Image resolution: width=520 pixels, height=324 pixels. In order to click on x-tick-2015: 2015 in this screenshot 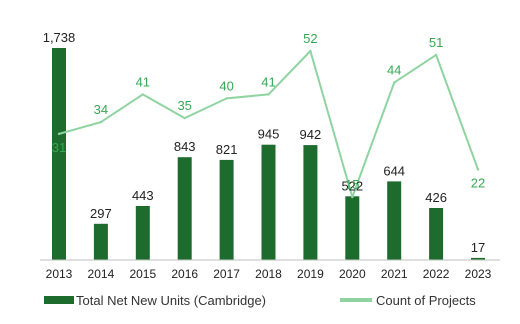, I will do `click(142, 274)`.